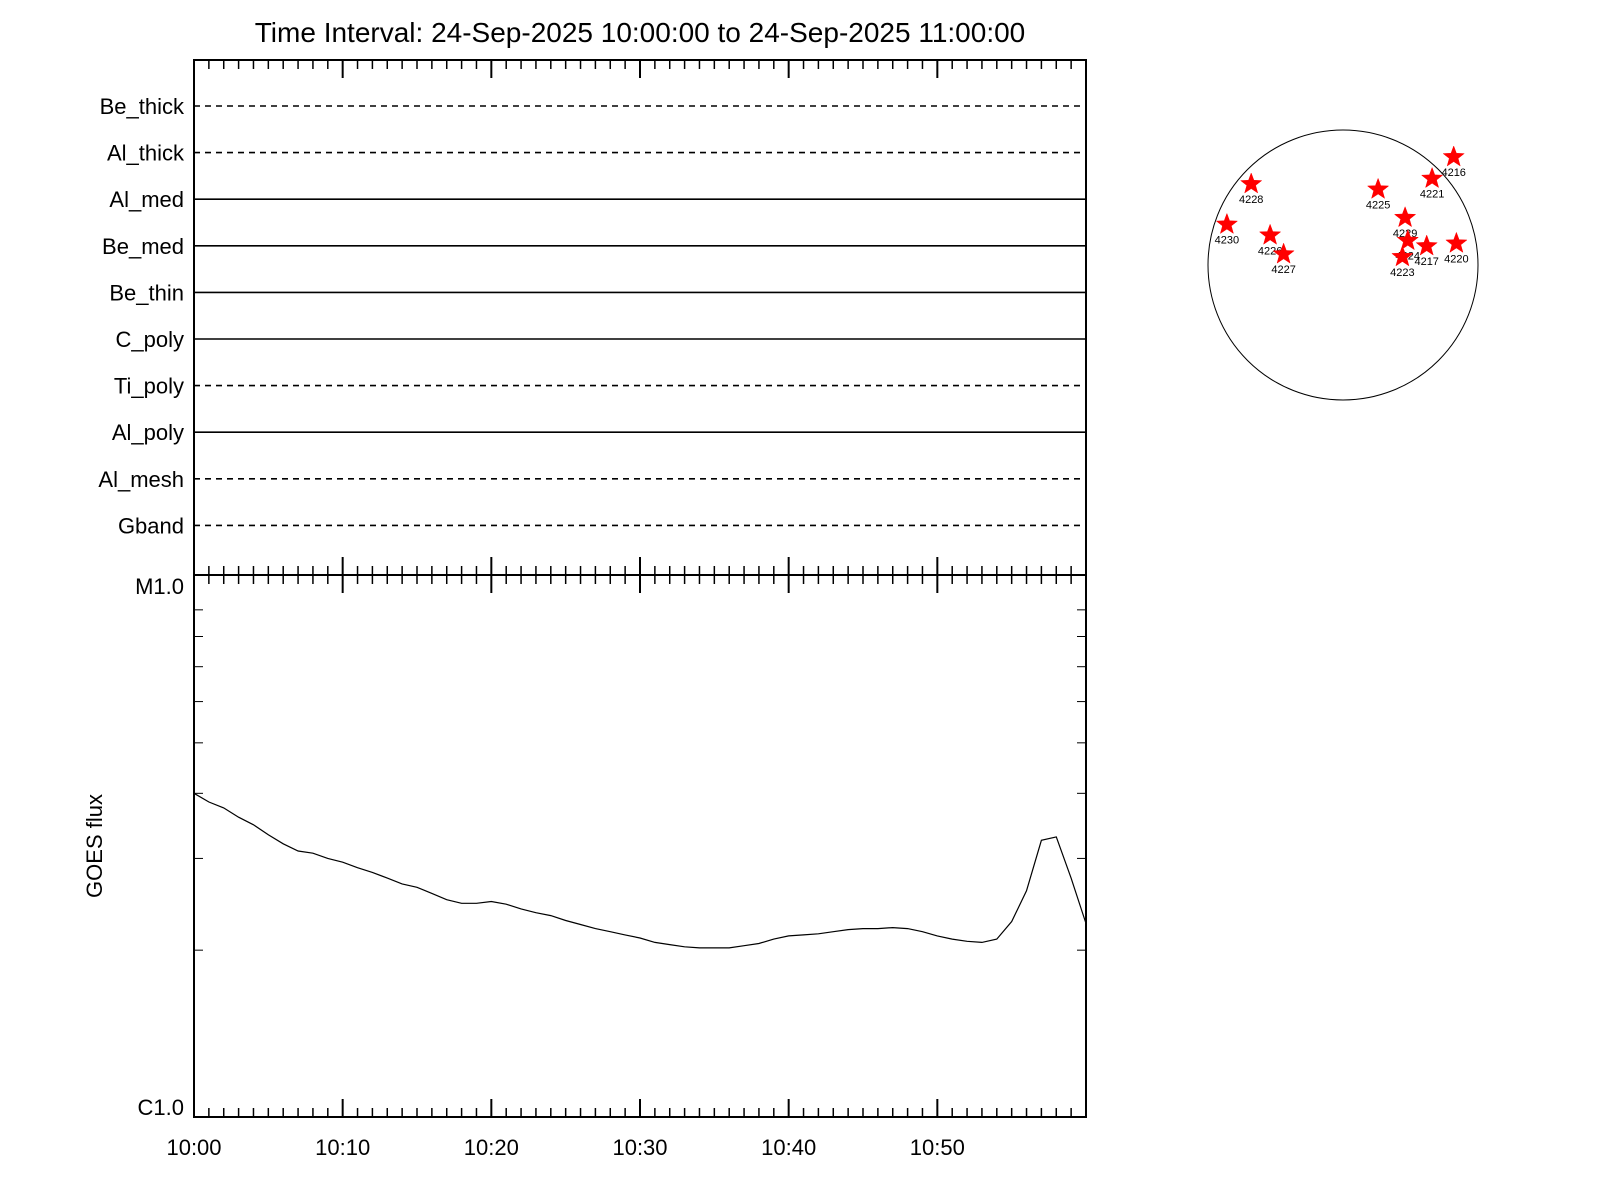  Describe the element at coordinates (1402, 273) in the screenshot. I see `active-region-label: 4223` at that location.